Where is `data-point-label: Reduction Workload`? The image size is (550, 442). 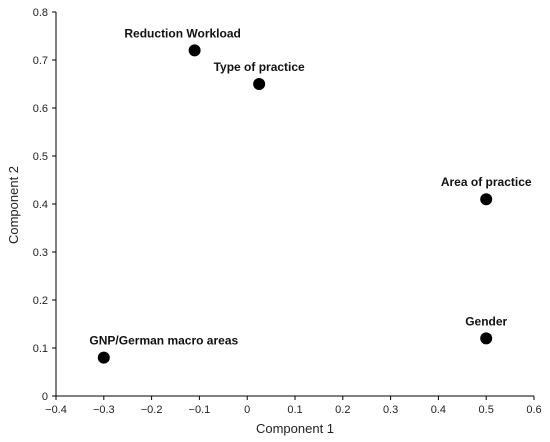 data-point-label: Reduction Workload is located at coordinates (182, 33).